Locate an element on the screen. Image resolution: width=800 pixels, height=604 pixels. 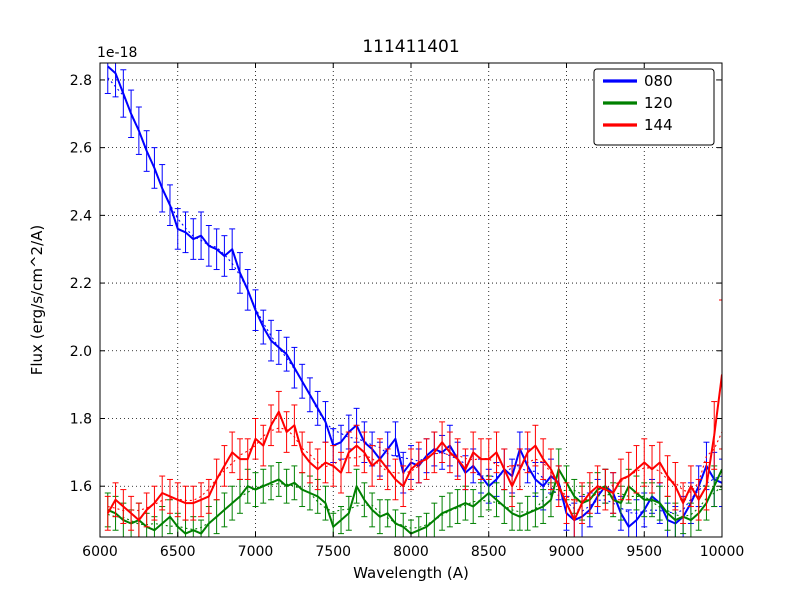
x-tick-label: 9000 is located at coordinates (567, 552).